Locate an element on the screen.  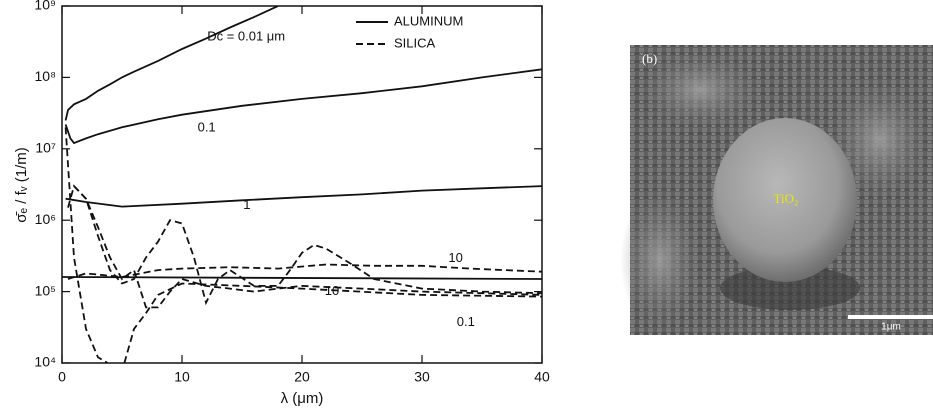
annotation: 1 is located at coordinates (246, 204).